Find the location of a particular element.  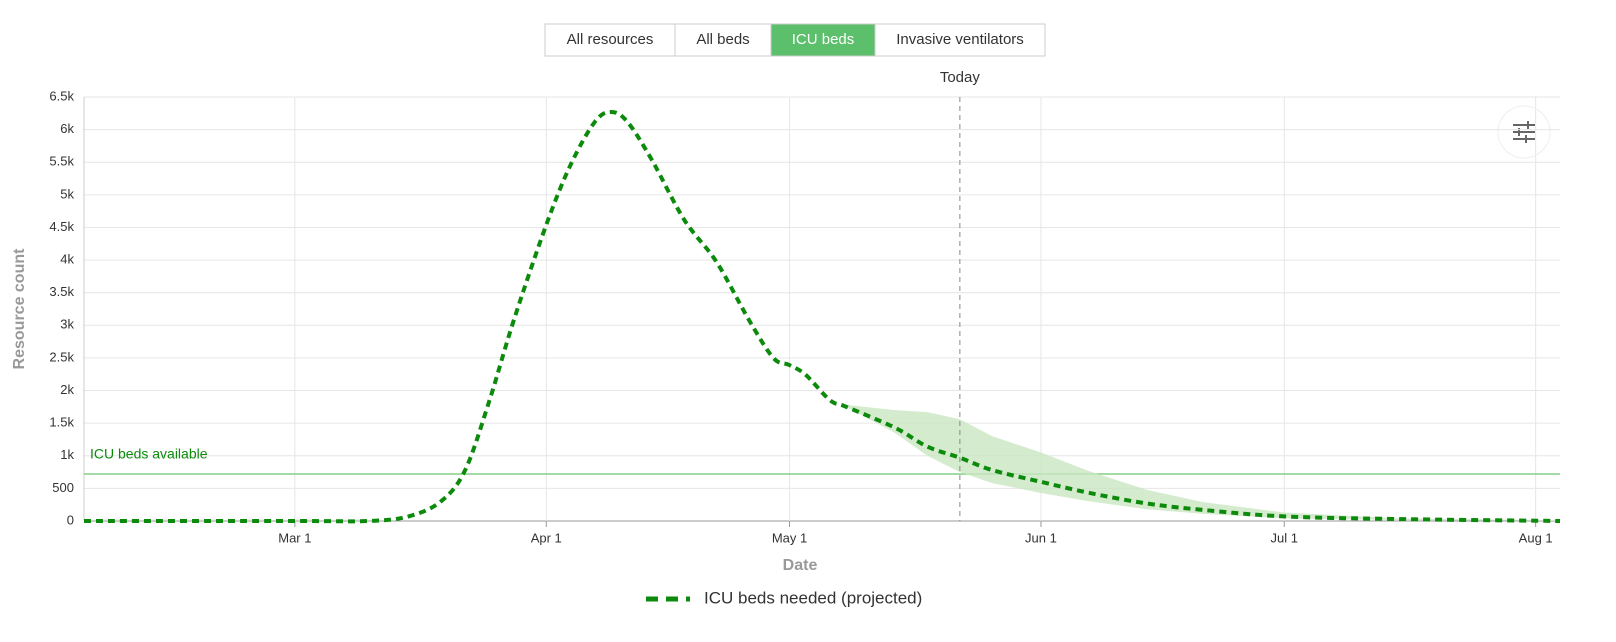

y-tick-label: 6.5k is located at coordinates (61, 95).